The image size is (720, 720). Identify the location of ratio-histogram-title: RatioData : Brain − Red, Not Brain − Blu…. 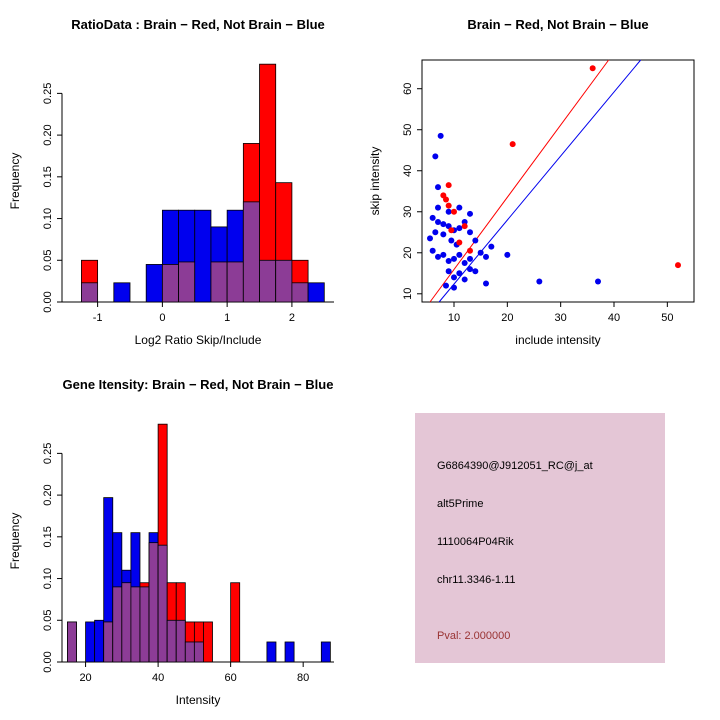
(198, 24).